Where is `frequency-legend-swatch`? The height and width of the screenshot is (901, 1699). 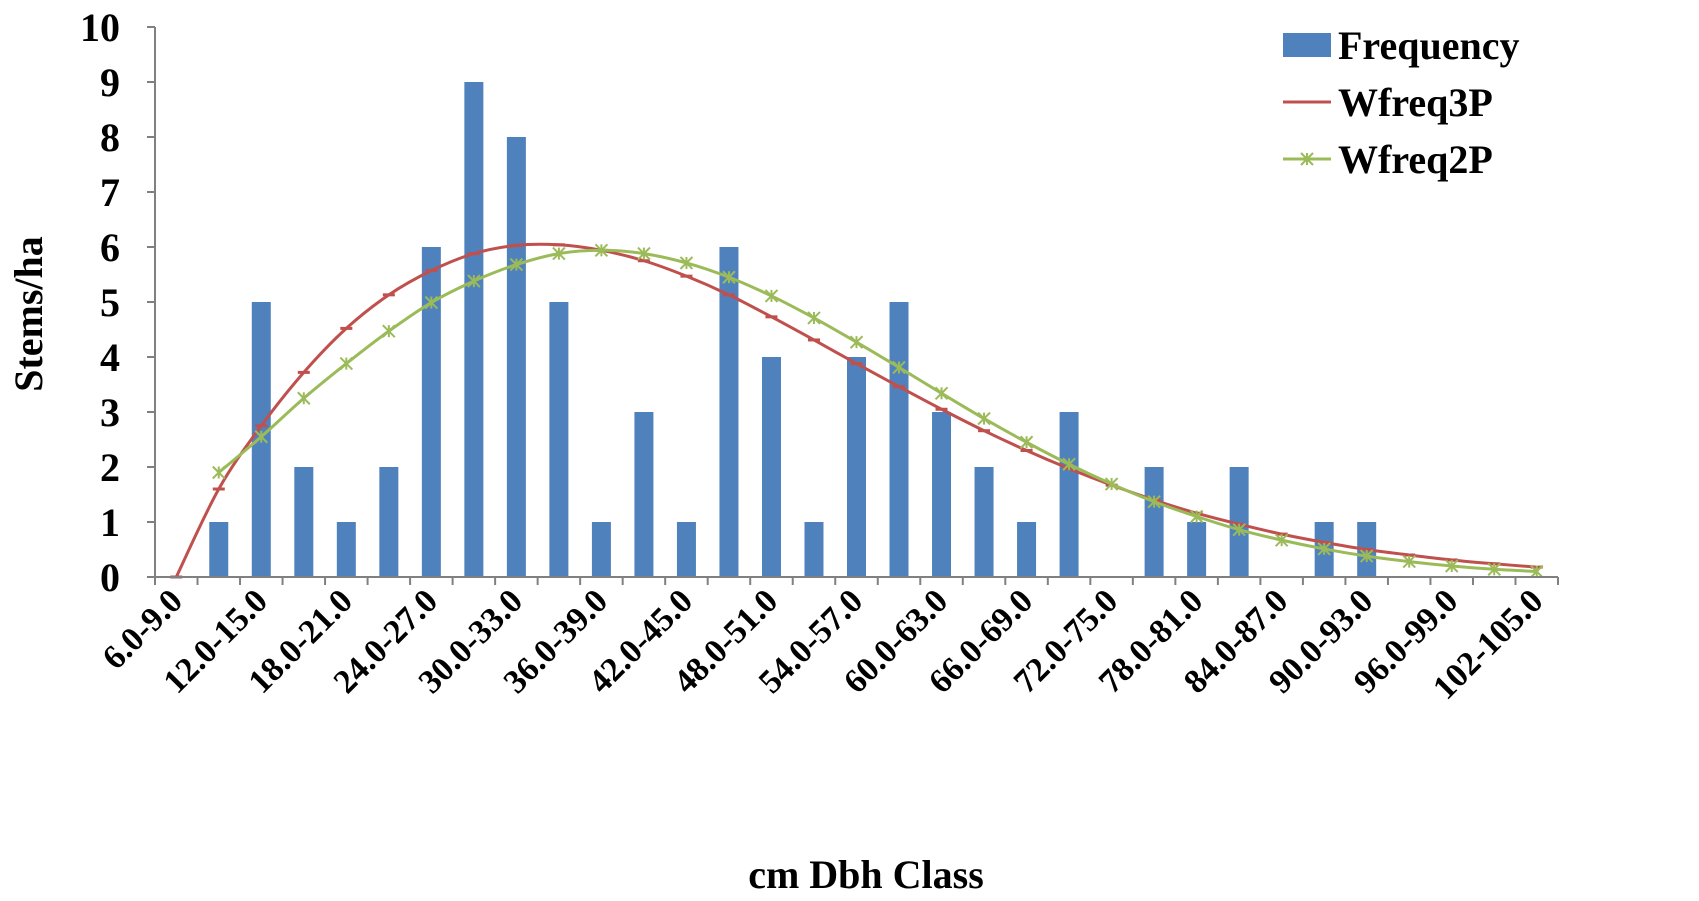
frequency-legend-swatch is located at coordinates (1307, 45).